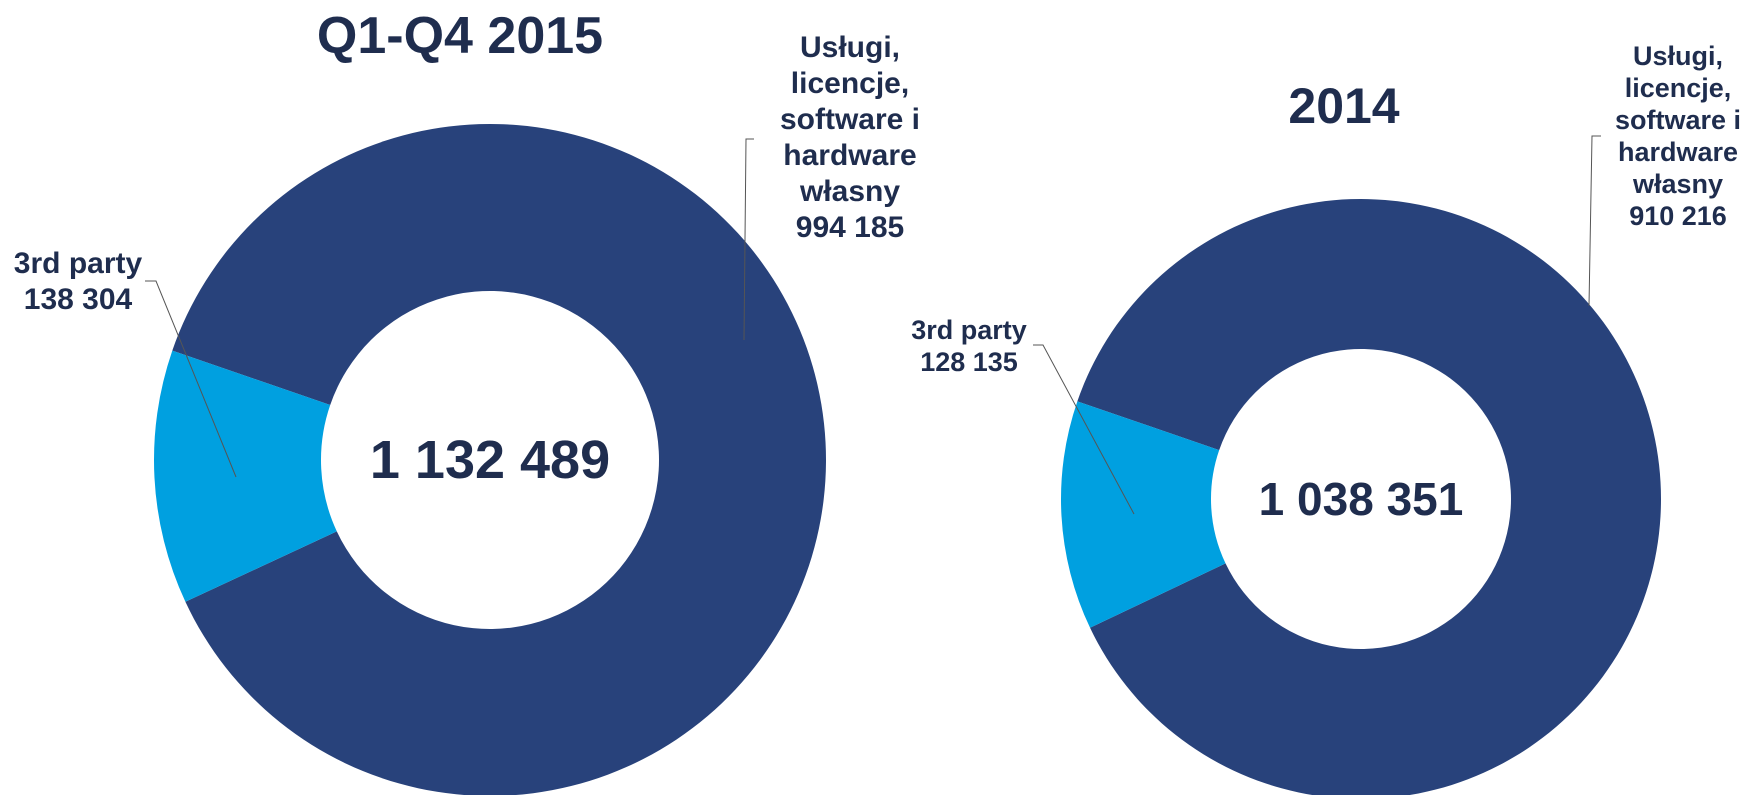  I want to click on value-label: 910 216, so click(1678, 216).